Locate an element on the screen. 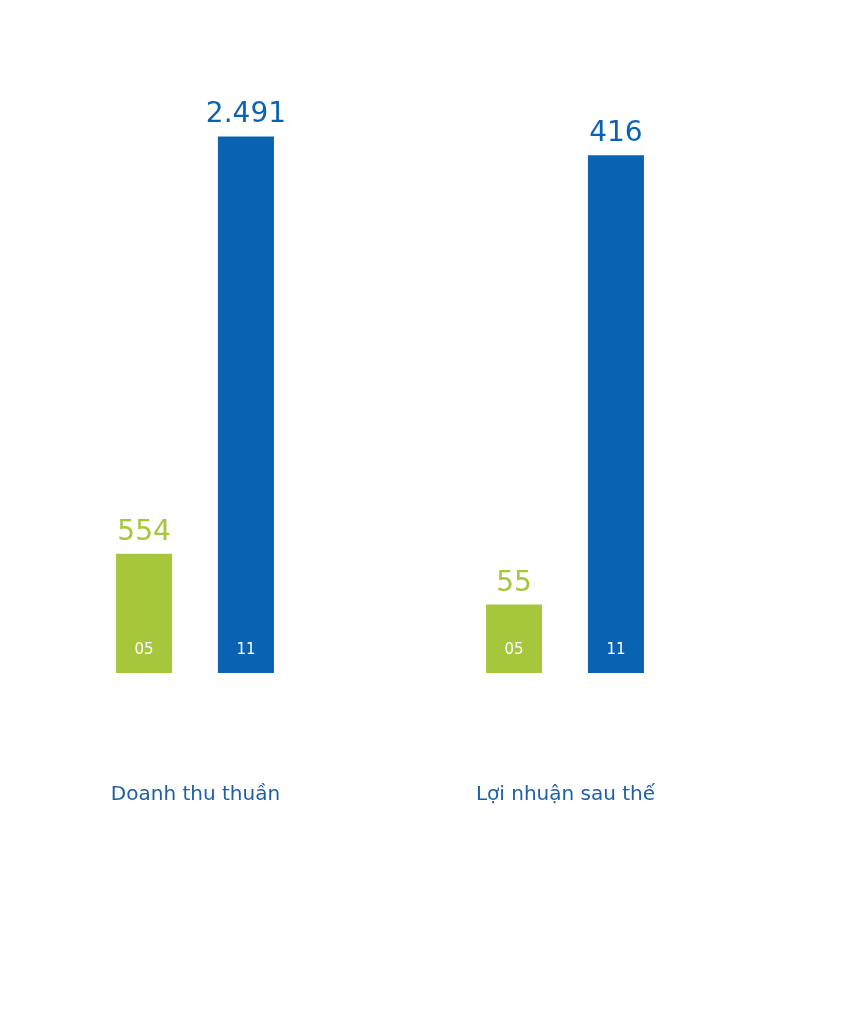 The width and height of the screenshot is (865, 1020). data-label: 55 is located at coordinates (514, 581).